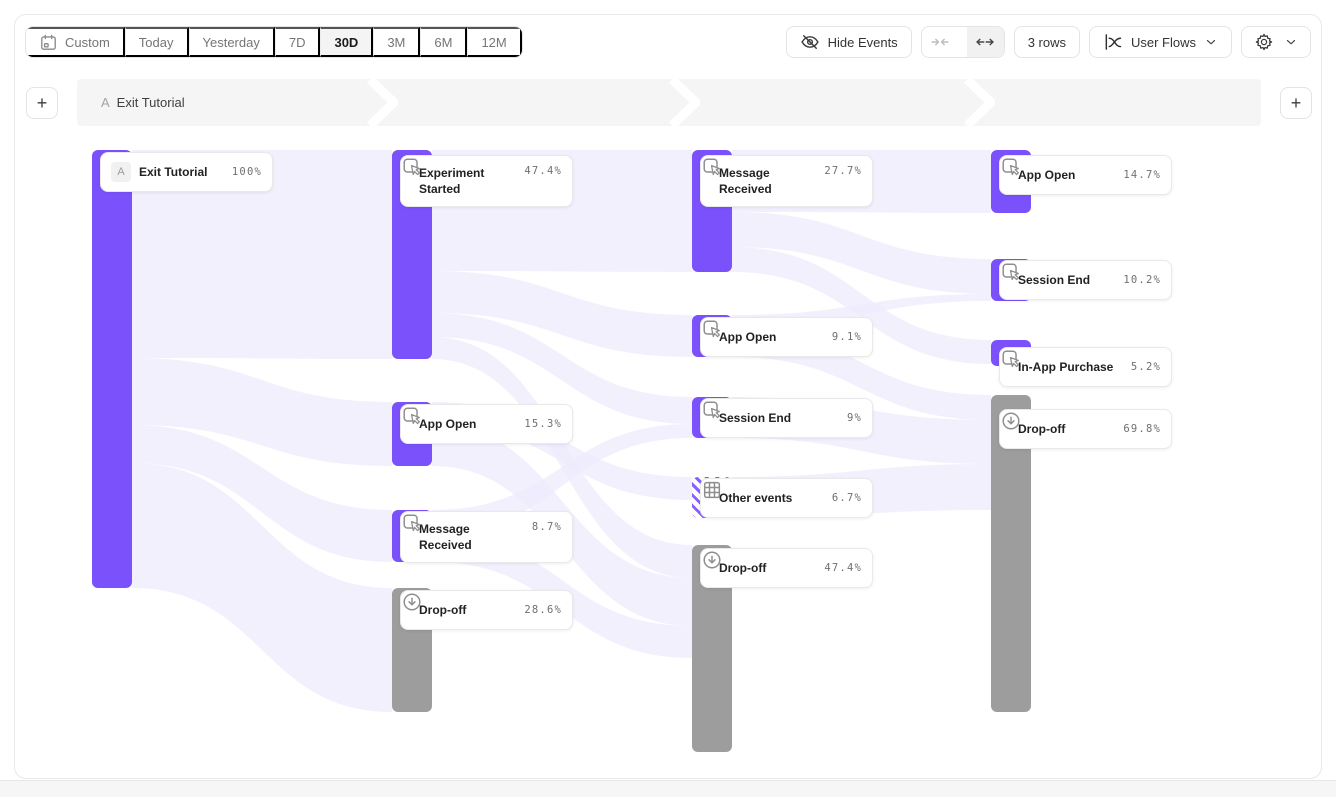 This screenshot has height=797, width=1336. I want to click on node-percentage: 69.8%, so click(1142, 429).